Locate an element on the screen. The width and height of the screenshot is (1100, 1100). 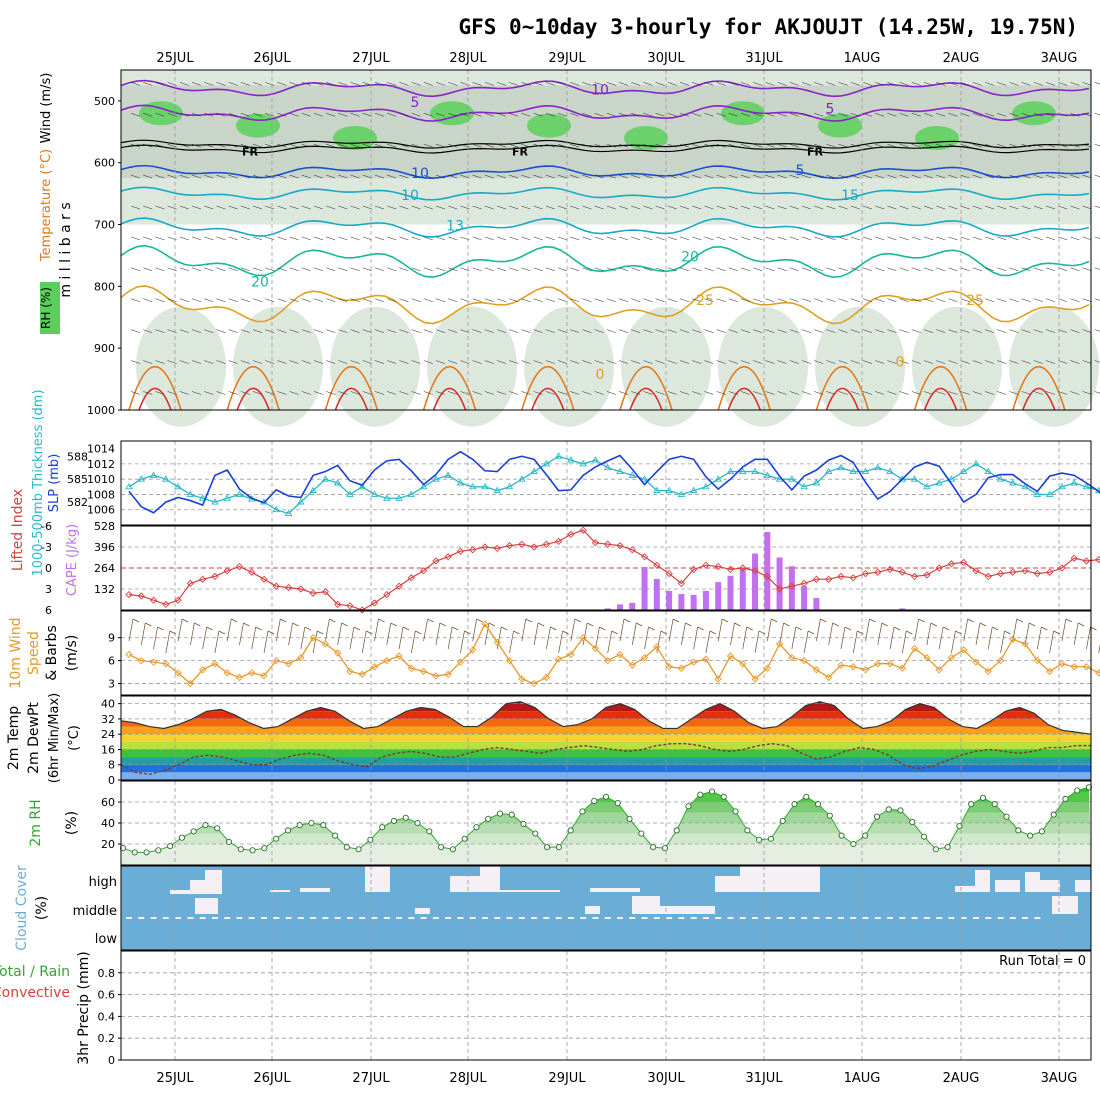
axis-label: m i l l i b a r s is located at coordinates (66, 249).